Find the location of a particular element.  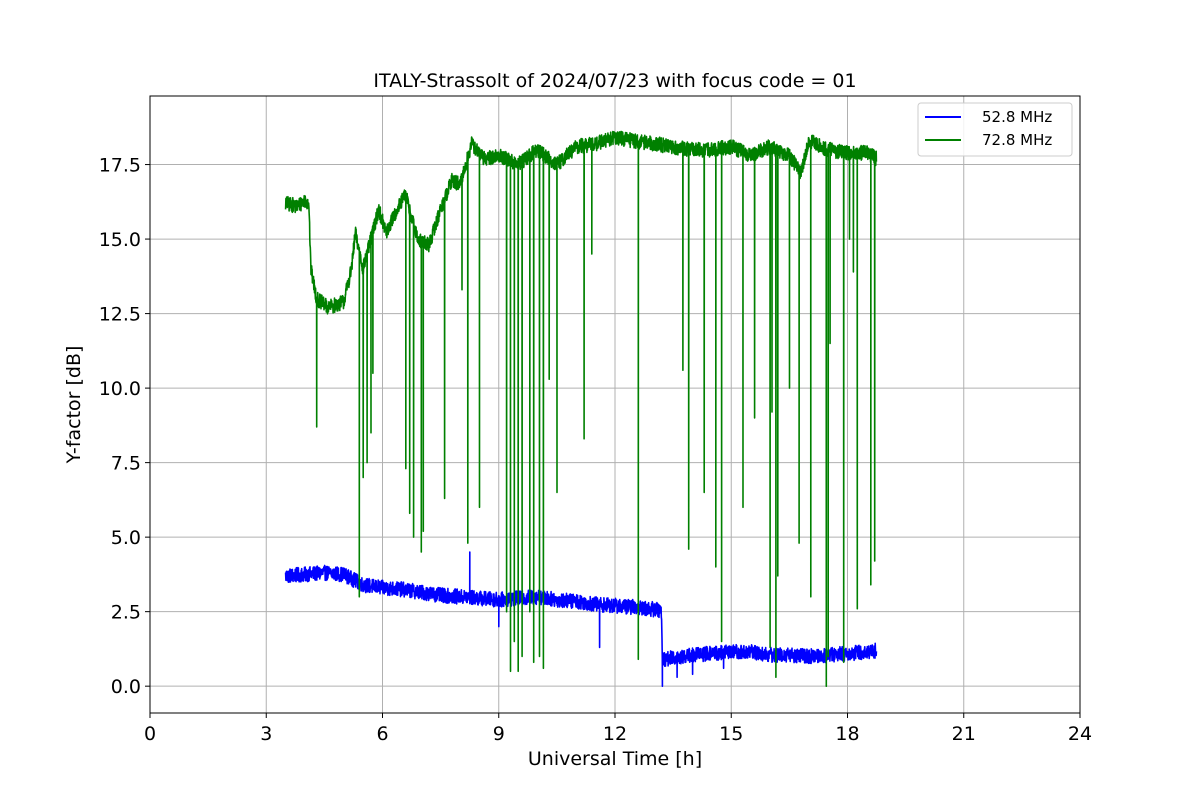

x-tick-label: 3 is located at coordinates (266, 734).